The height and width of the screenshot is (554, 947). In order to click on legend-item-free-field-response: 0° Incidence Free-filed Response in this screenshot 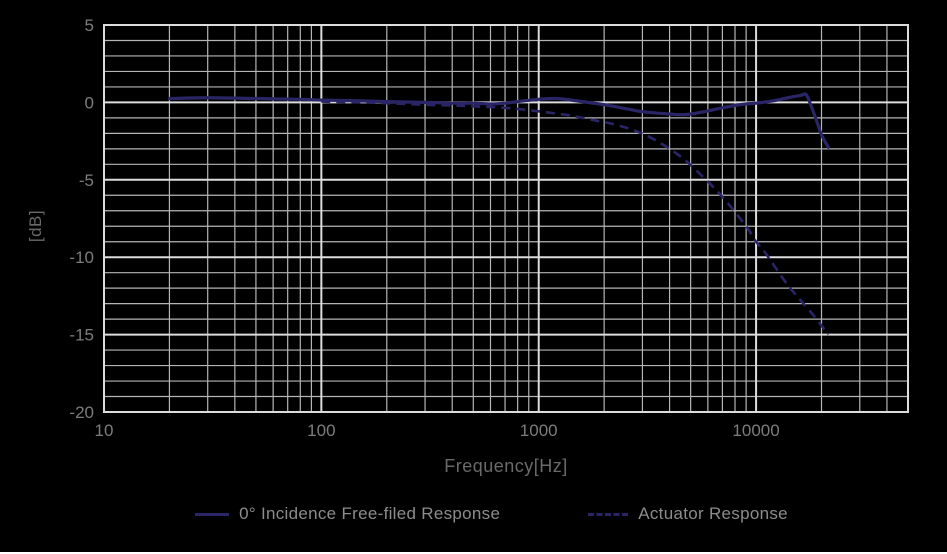, I will do `click(347, 514)`.